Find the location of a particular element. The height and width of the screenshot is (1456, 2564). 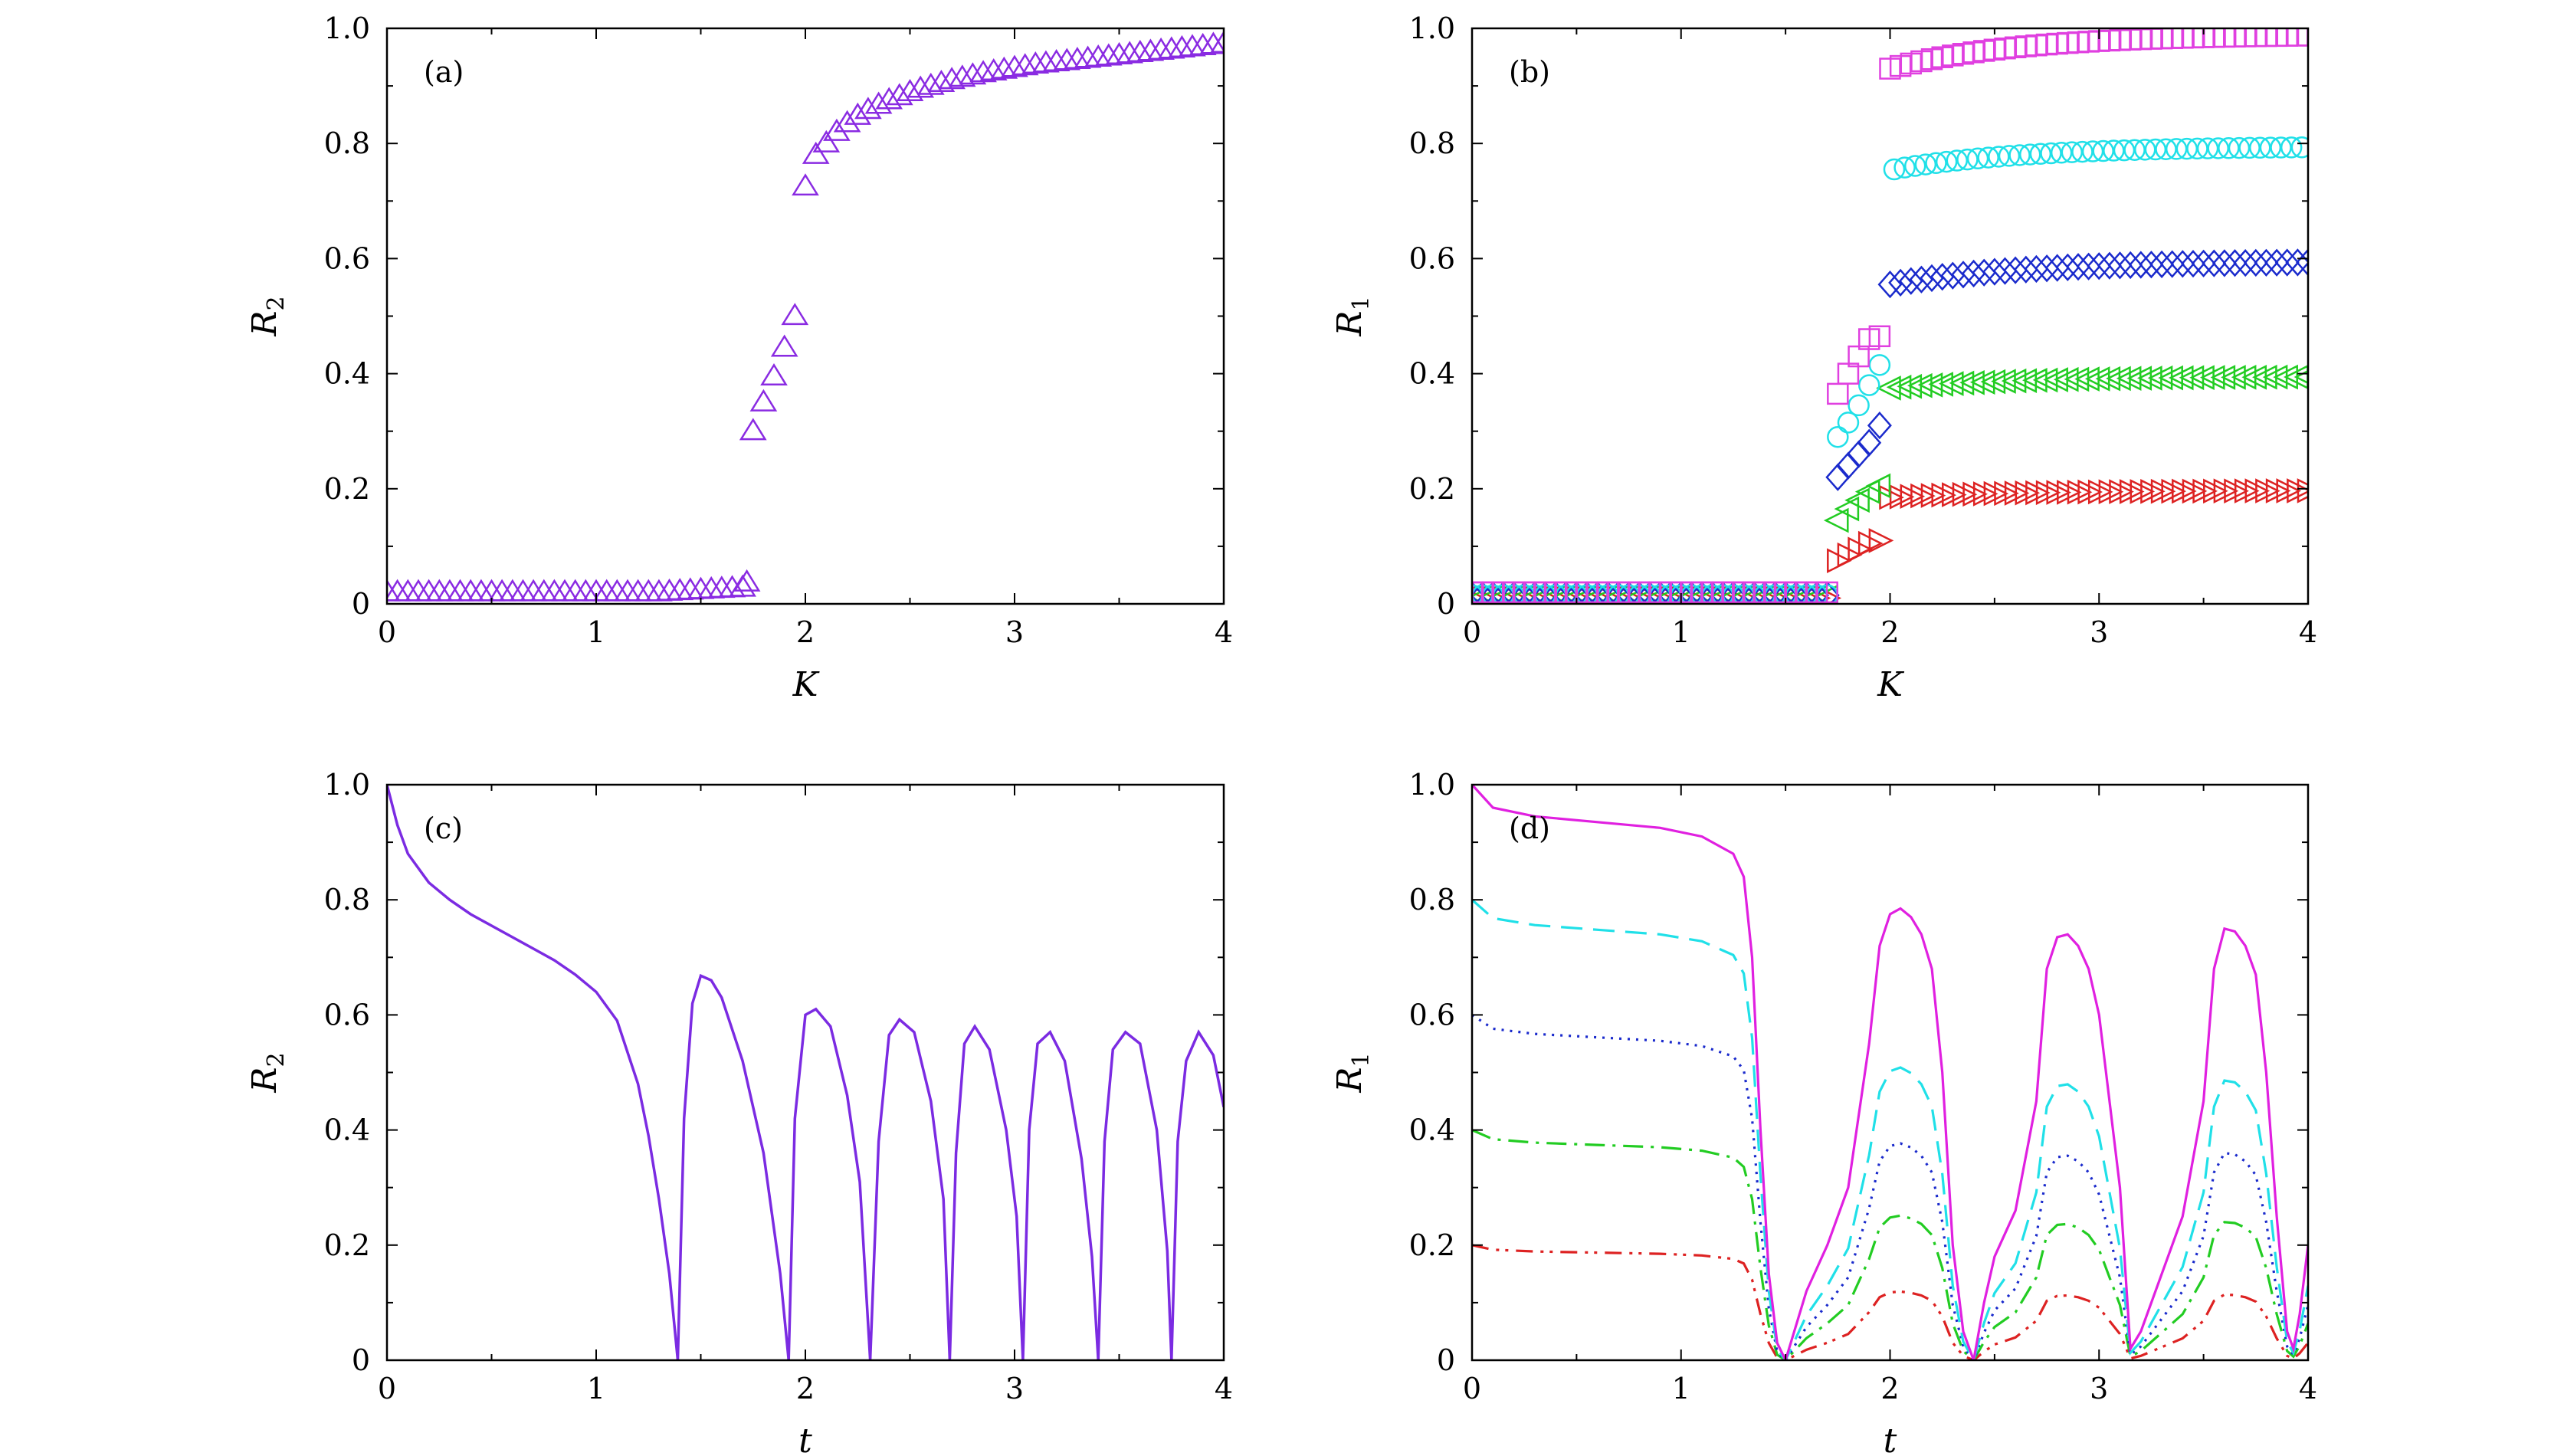

x-axis-label: K is located at coordinates (806, 684).